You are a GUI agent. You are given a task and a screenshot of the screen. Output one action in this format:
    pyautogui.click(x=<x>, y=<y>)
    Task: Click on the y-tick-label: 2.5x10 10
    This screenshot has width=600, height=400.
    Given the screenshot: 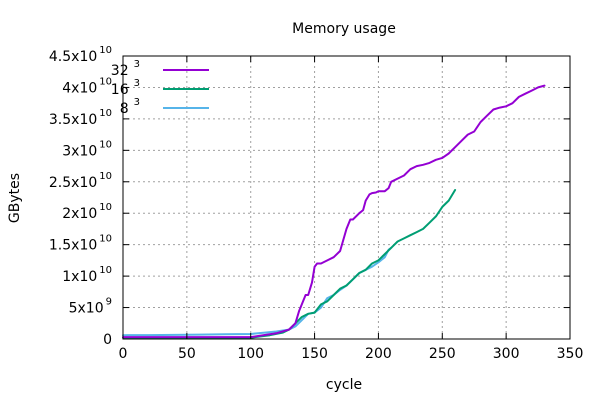 What is the action you would take?
    pyautogui.click(x=80, y=181)
    